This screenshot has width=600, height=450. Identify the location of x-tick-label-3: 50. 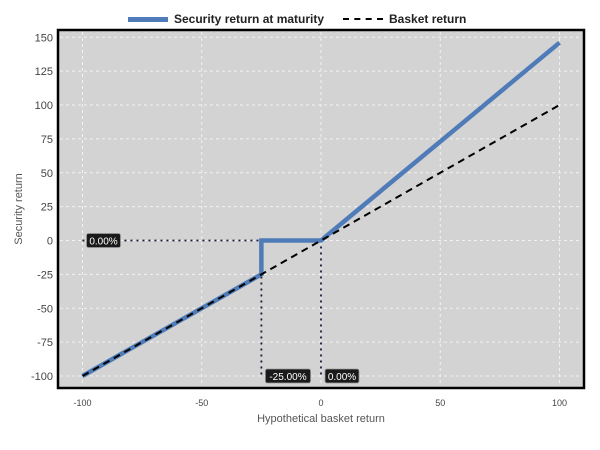
(440, 403).